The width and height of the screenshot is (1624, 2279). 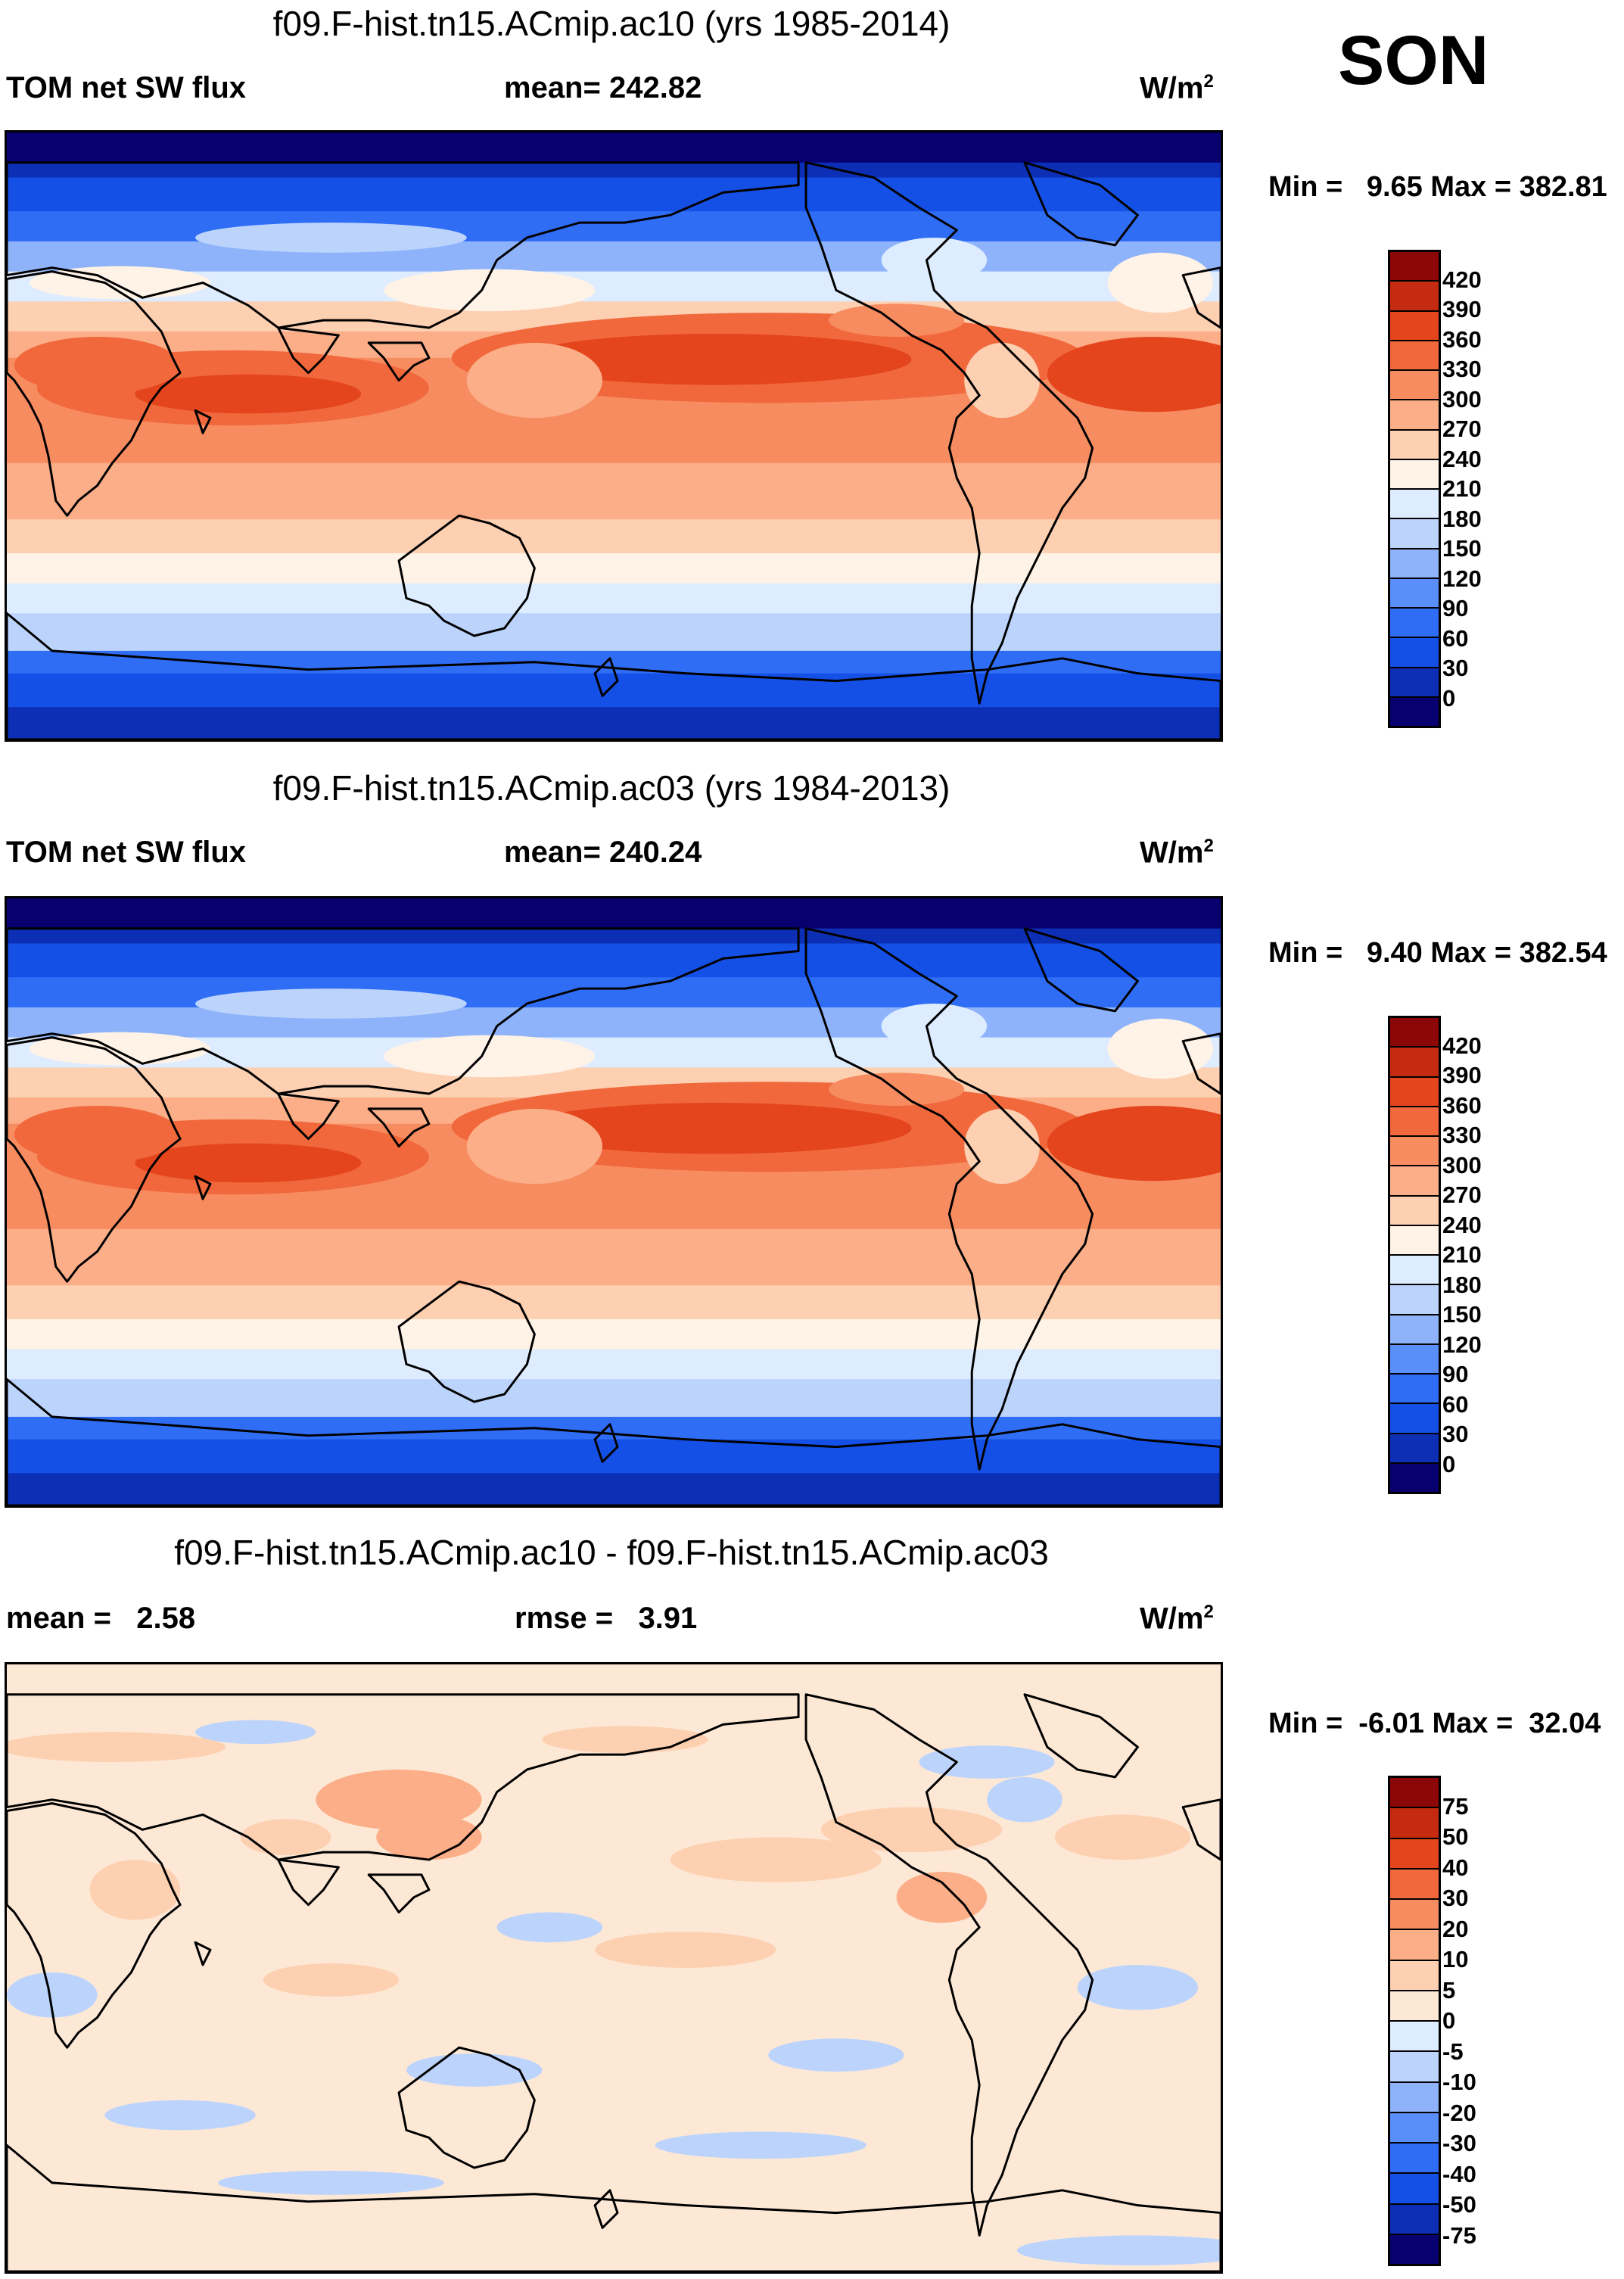 I want to click on panel1-colorbar, so click(x=1414, y=489).